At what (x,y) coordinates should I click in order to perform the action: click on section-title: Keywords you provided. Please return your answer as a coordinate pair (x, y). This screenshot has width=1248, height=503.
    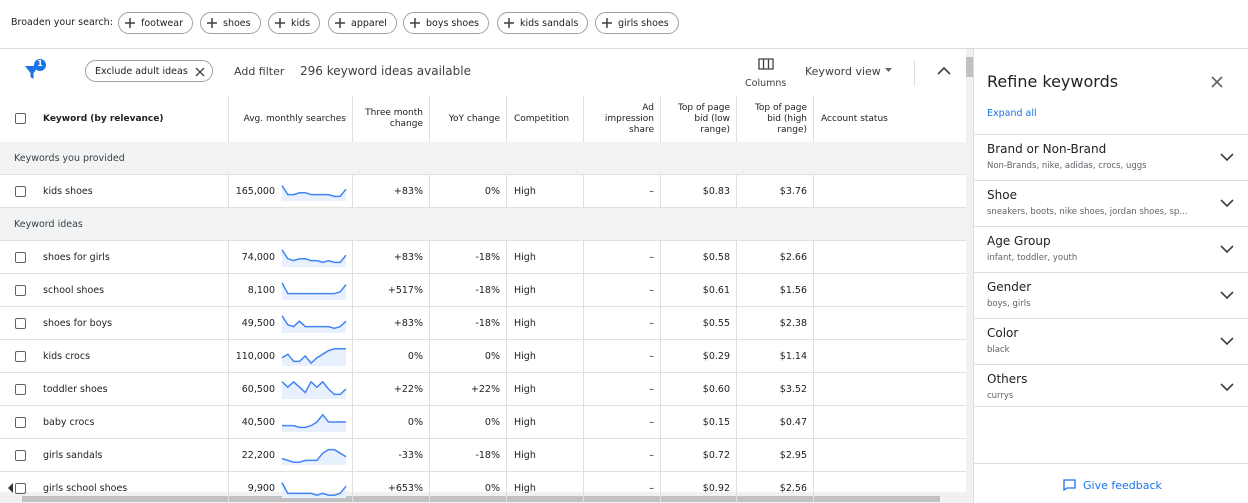
    Looking at the image, I should click on (69, 158).